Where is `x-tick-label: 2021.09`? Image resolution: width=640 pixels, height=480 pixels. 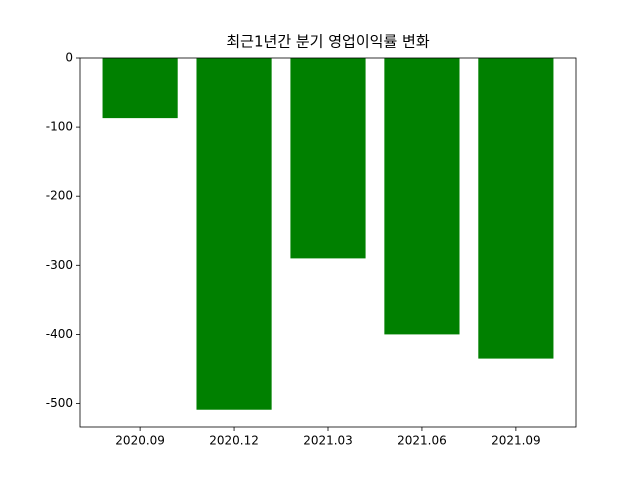 x-tick-label: 2021.09 is located at coordinates (516, 441).